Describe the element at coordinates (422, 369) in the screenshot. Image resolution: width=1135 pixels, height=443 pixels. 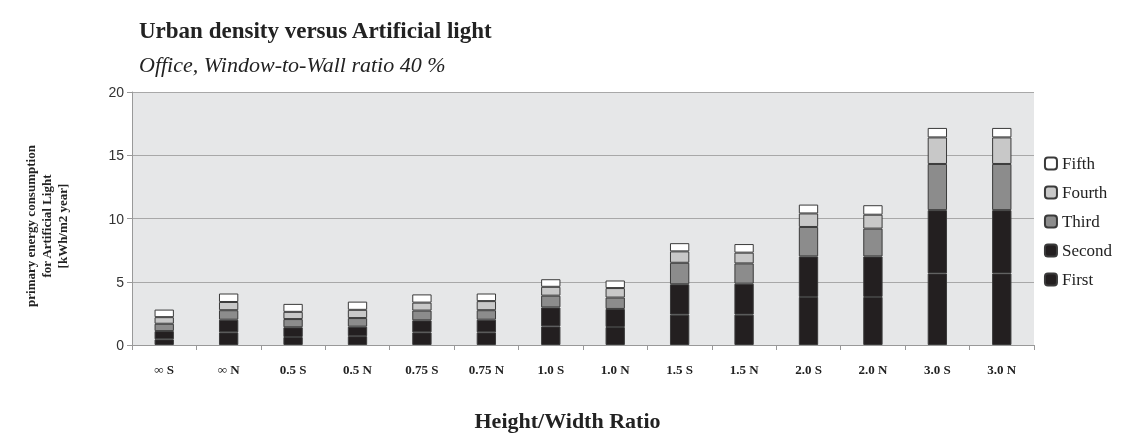
I see `x-tick-label: 0.75 S` at that location.